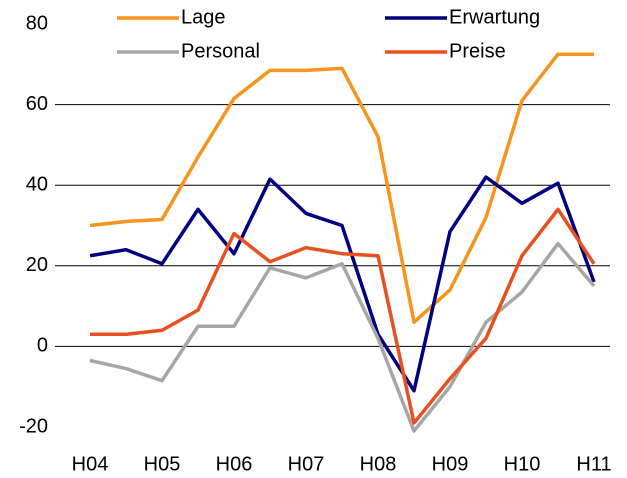  Describe the element at coordinates (494, 17) in the screenshot. I see `legend-label: Erwartung` at that location.